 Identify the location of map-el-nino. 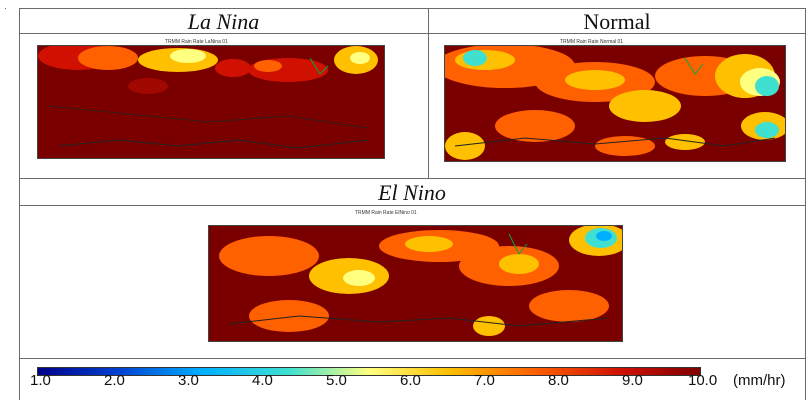
(415, 283).